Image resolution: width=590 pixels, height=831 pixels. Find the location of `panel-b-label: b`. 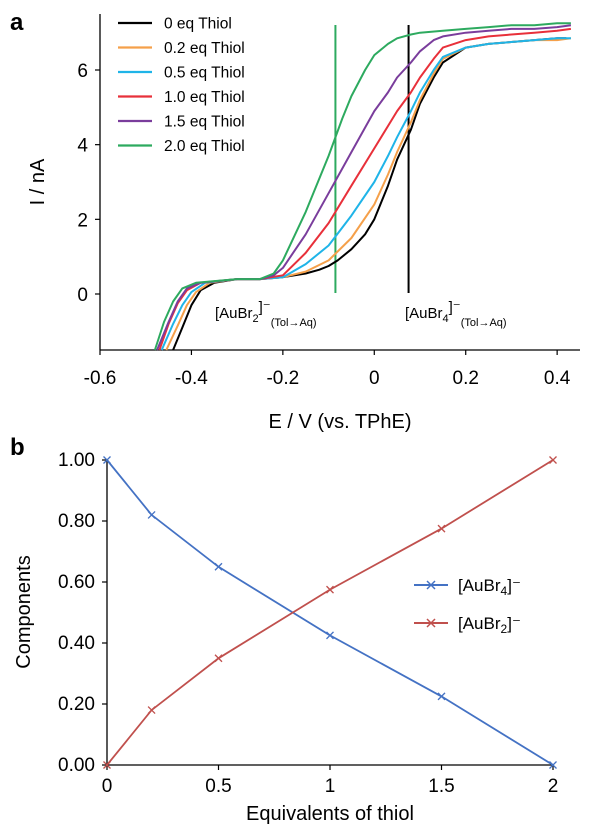

panel-b-label: b is located at coordinates (17, 447).